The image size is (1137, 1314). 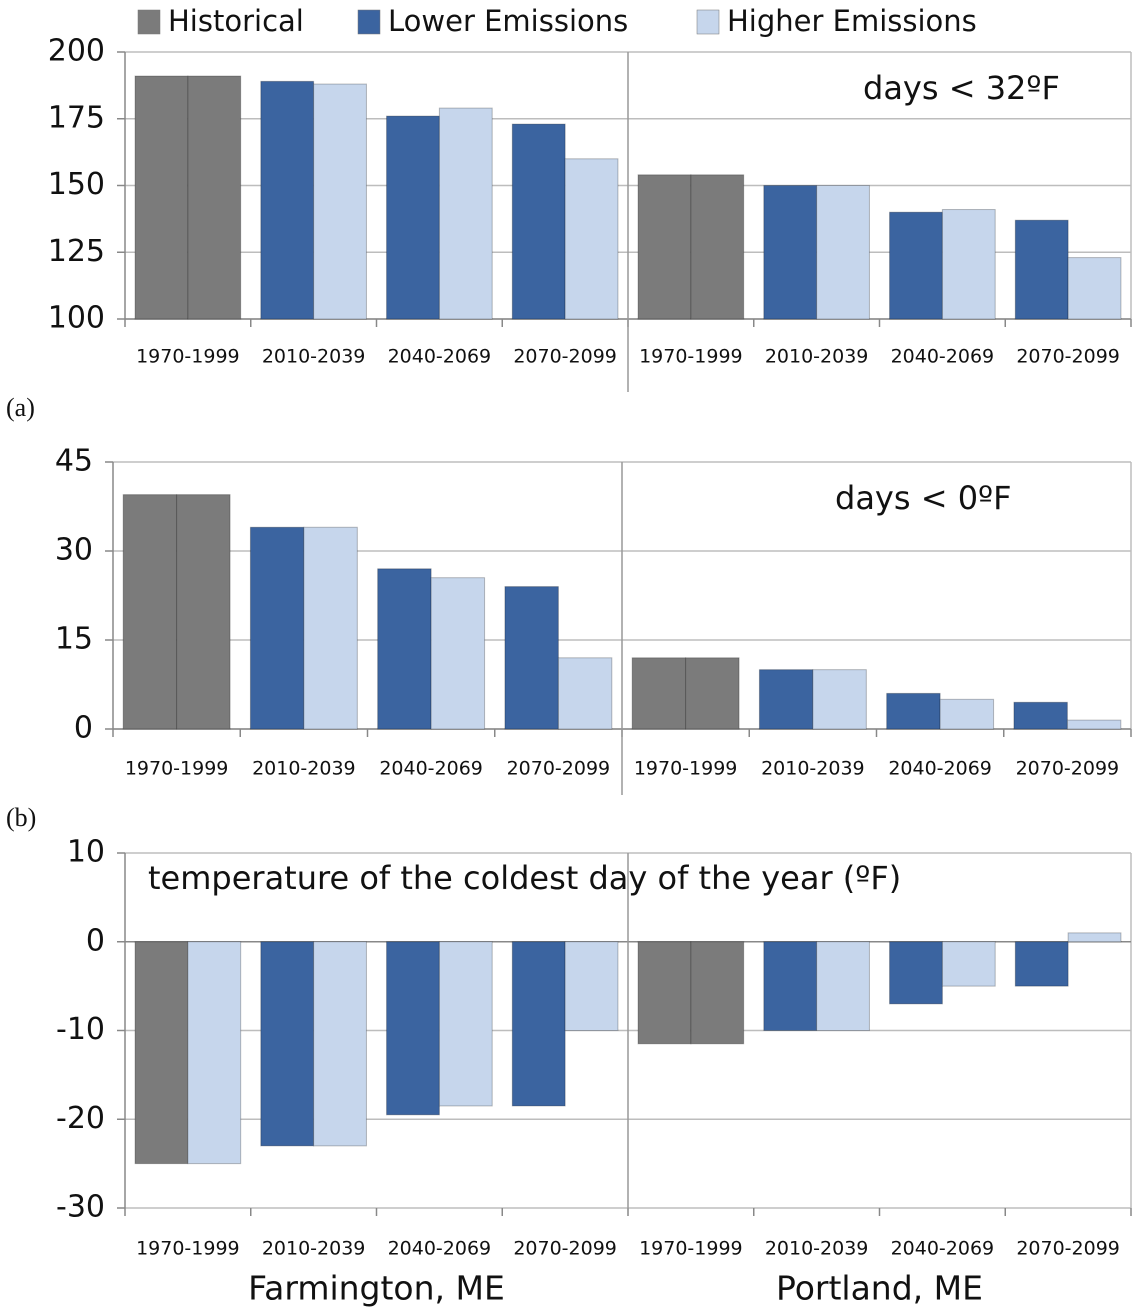 I want to click on legend-label: Higher Emissions, so click(x=852, y=21).